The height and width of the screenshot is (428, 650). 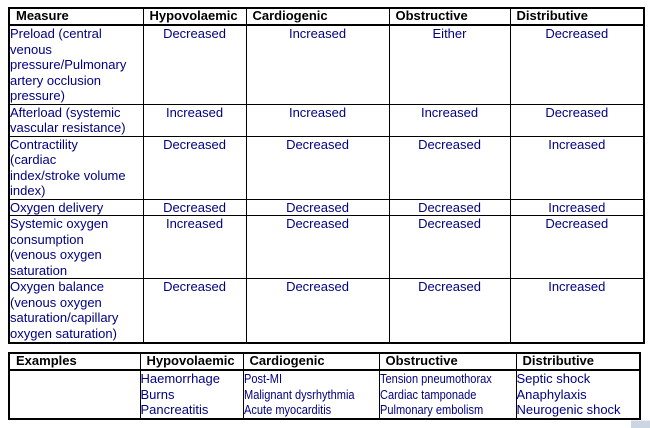 What do you see at coordinates (76, 120) in the screenshot?
I see `measure-cell: Afterload (systemic vascular resistance)` at bounding box center [76, 120].